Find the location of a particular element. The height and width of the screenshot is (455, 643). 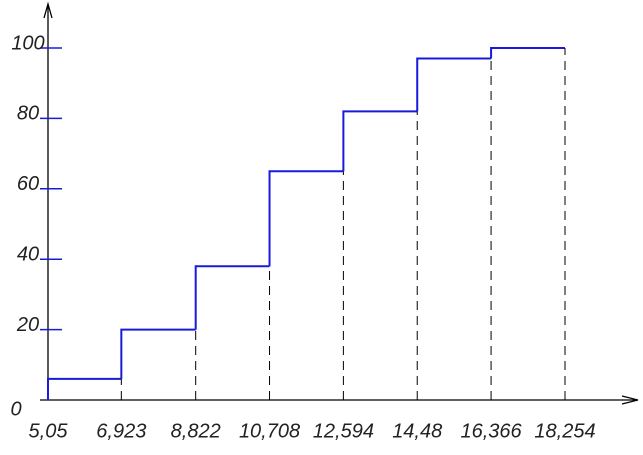

x-tick-label: 16,366 is located at coordinates (491, 431).